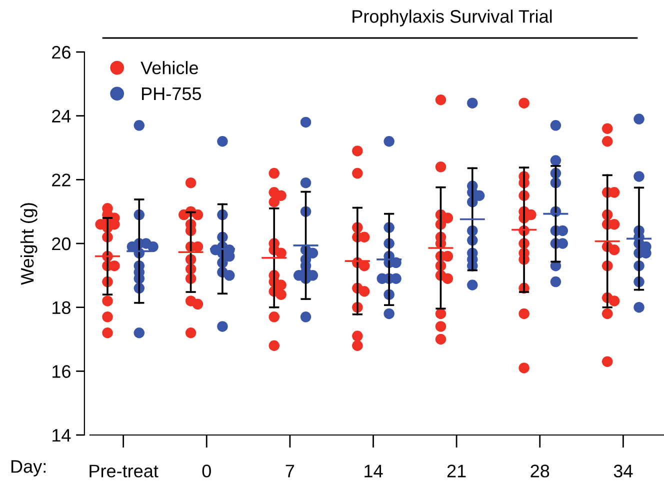 The image size is (664, 481). I want to click on y-tick-label: 22, so click(61, 180).